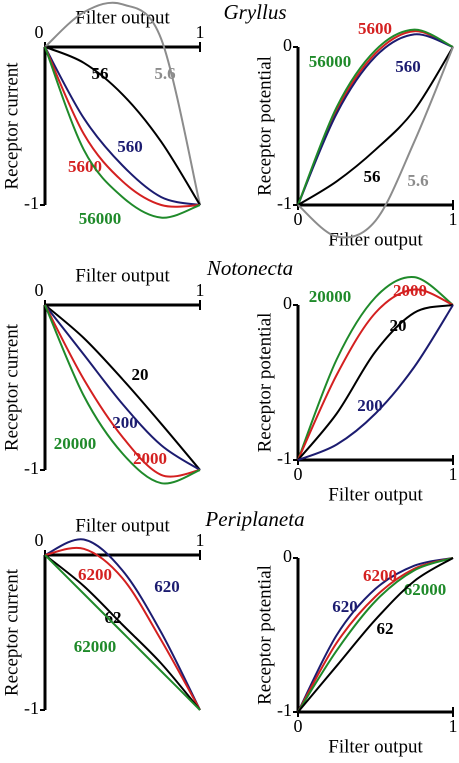 This screenshot has height=763, width=459. Describe the element at coordinates (249, 268) in the screenshot. I see `chart-title: Notonecta` at that location.